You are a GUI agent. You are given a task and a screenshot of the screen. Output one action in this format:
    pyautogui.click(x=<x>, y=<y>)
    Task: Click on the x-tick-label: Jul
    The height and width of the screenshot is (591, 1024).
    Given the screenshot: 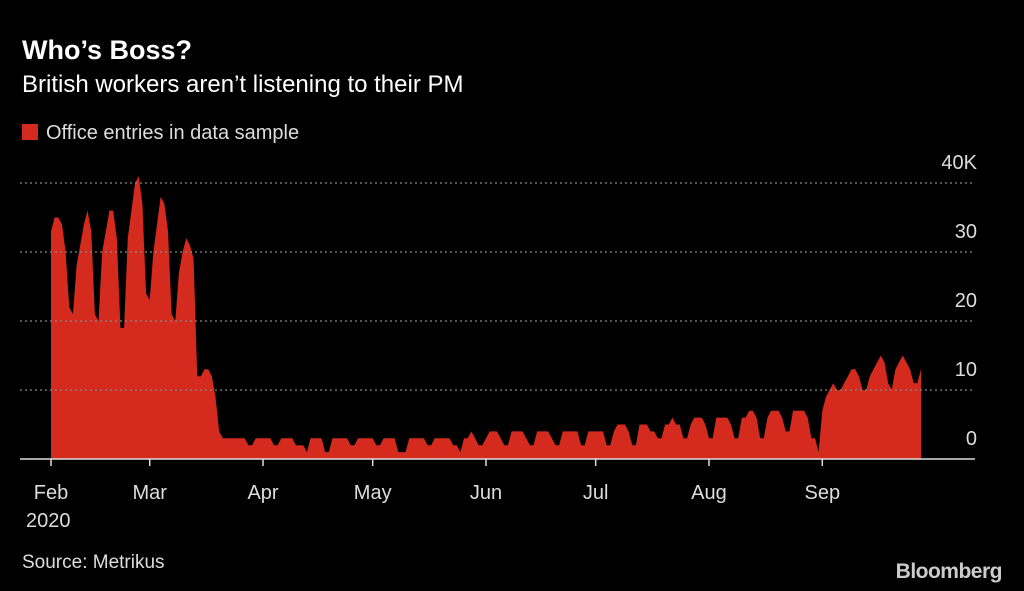 What is the action you would take?
    pyautogui.click(x=596, y=493)
    